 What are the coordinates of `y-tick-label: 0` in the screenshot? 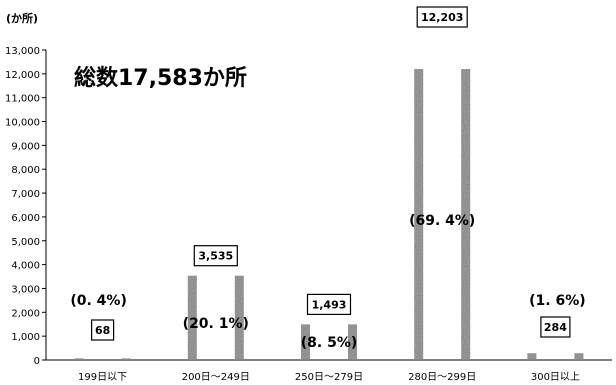 It's located at (37, 361).